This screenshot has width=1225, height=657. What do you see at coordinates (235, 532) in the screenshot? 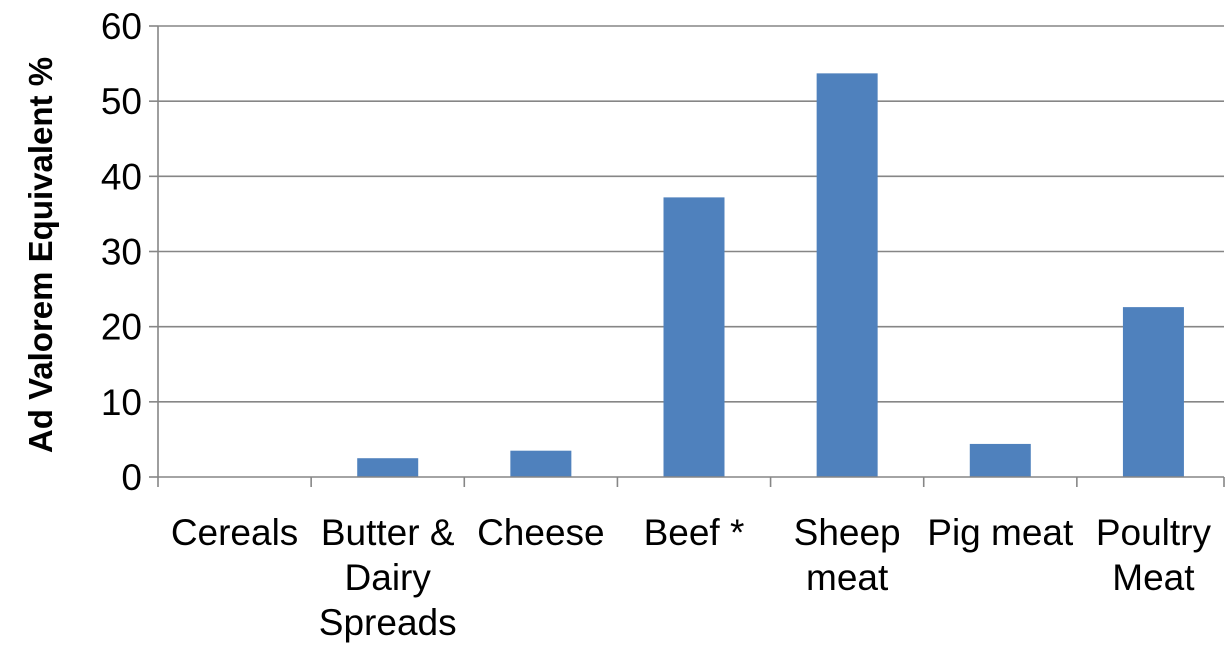
I see `x-tick-label: Cereals` at bounding box center [235, 532].